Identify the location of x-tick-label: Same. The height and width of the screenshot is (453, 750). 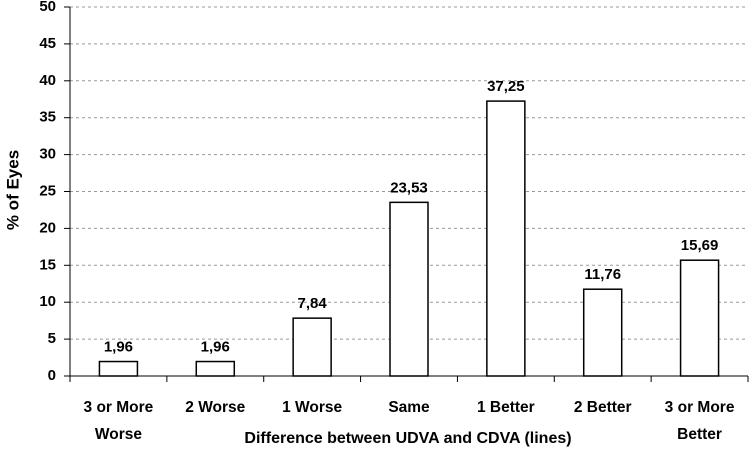
(409, 407).